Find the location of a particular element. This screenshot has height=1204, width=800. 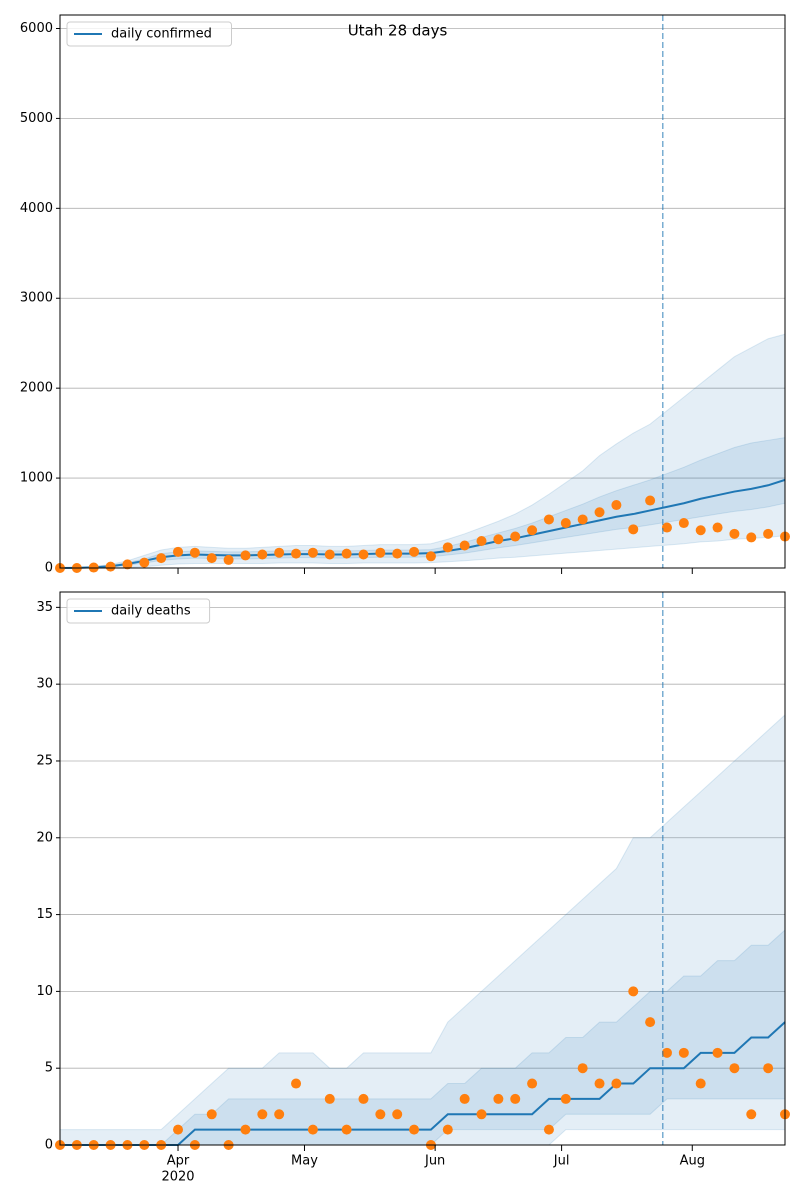

y-tick-label: 35 is located at coordinates (44, 607).